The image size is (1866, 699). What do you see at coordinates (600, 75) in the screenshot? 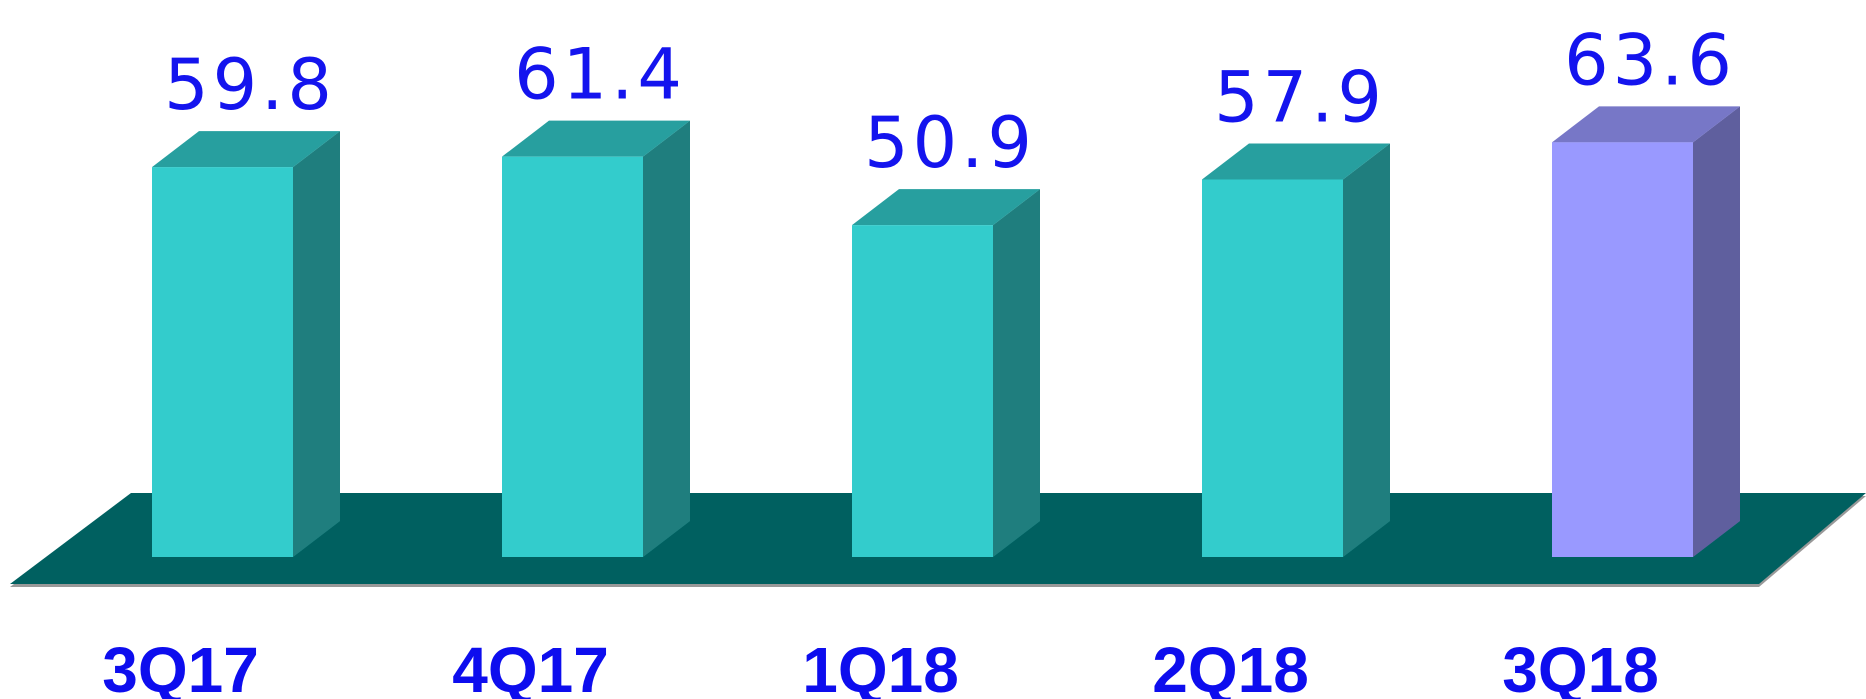
I see `value-label: 61.4` at bounding box center [600, 75].